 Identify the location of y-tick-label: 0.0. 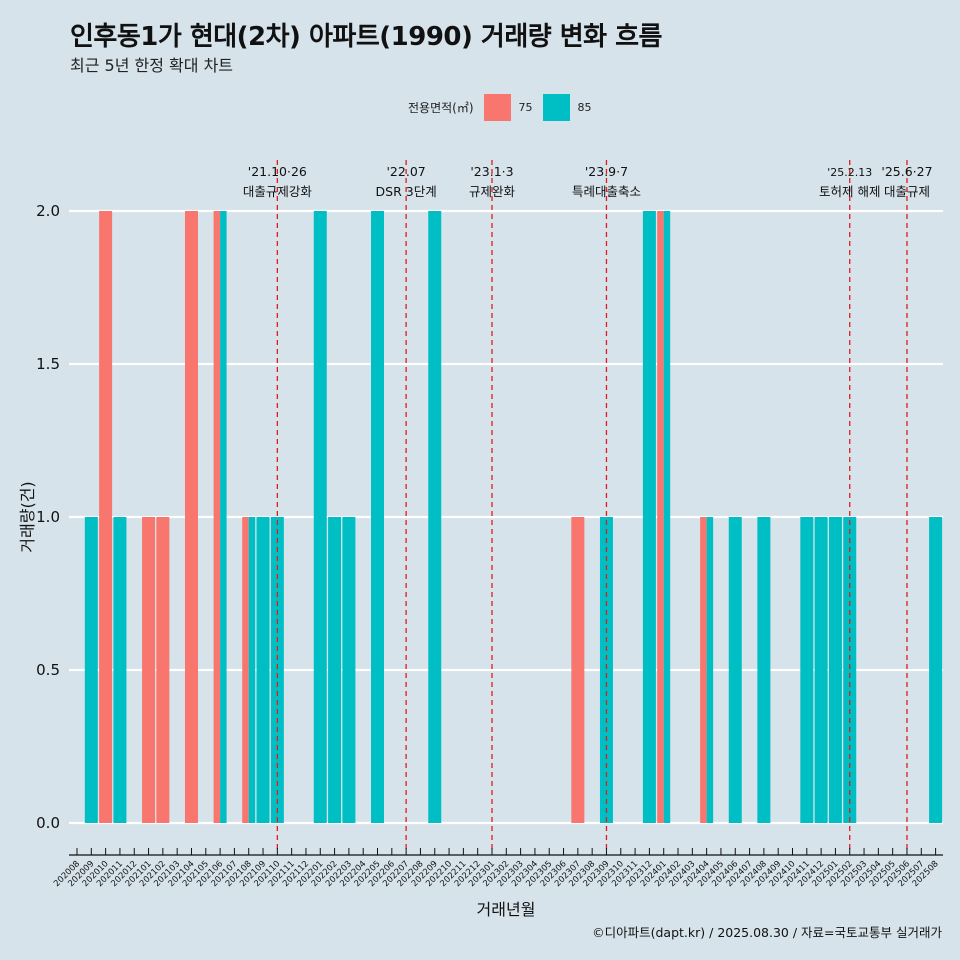
(48, 823).